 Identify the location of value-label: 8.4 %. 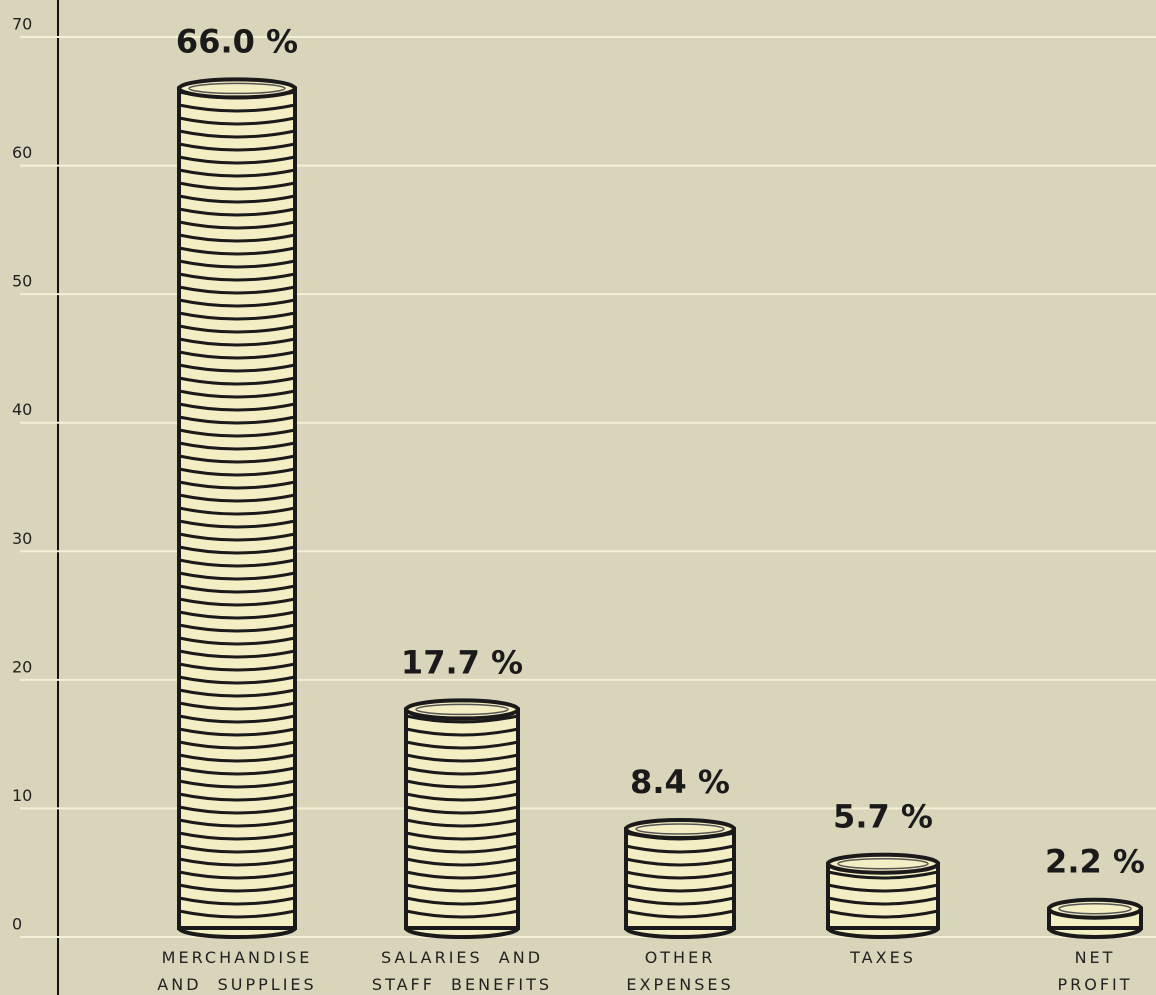
(680, 782).